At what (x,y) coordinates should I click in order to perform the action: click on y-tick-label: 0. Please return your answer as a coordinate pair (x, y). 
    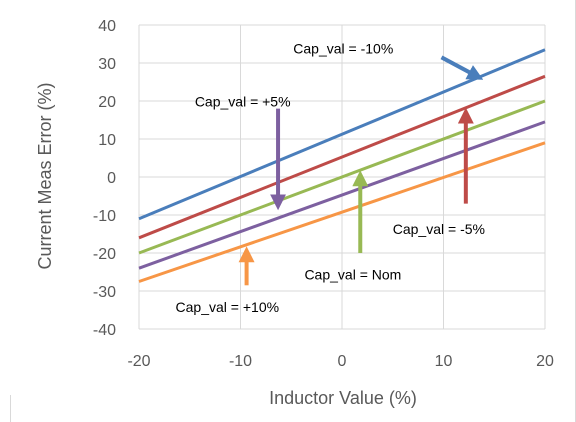
    Looking at the image, I should click on (111, 178).